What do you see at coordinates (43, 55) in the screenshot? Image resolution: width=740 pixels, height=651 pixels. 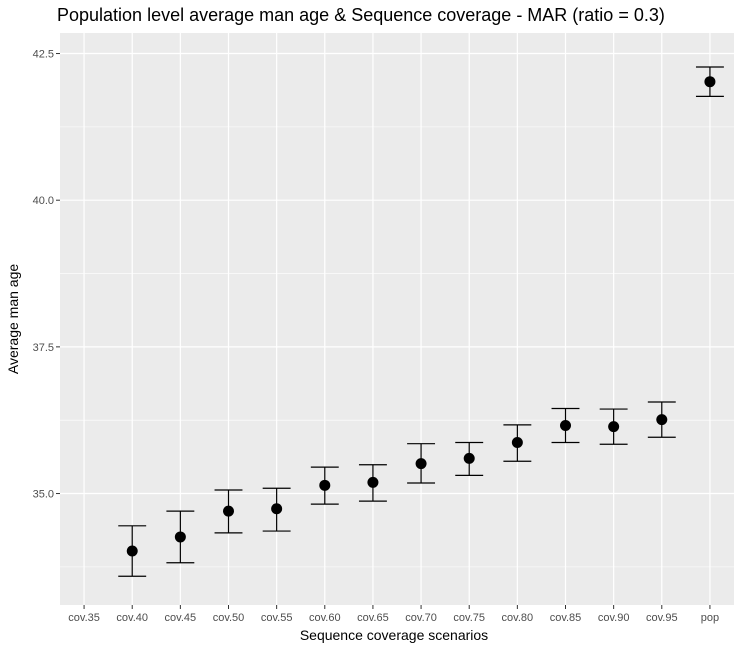 I see `y-tick-label: 42.5` at bounding box center [43, 55].